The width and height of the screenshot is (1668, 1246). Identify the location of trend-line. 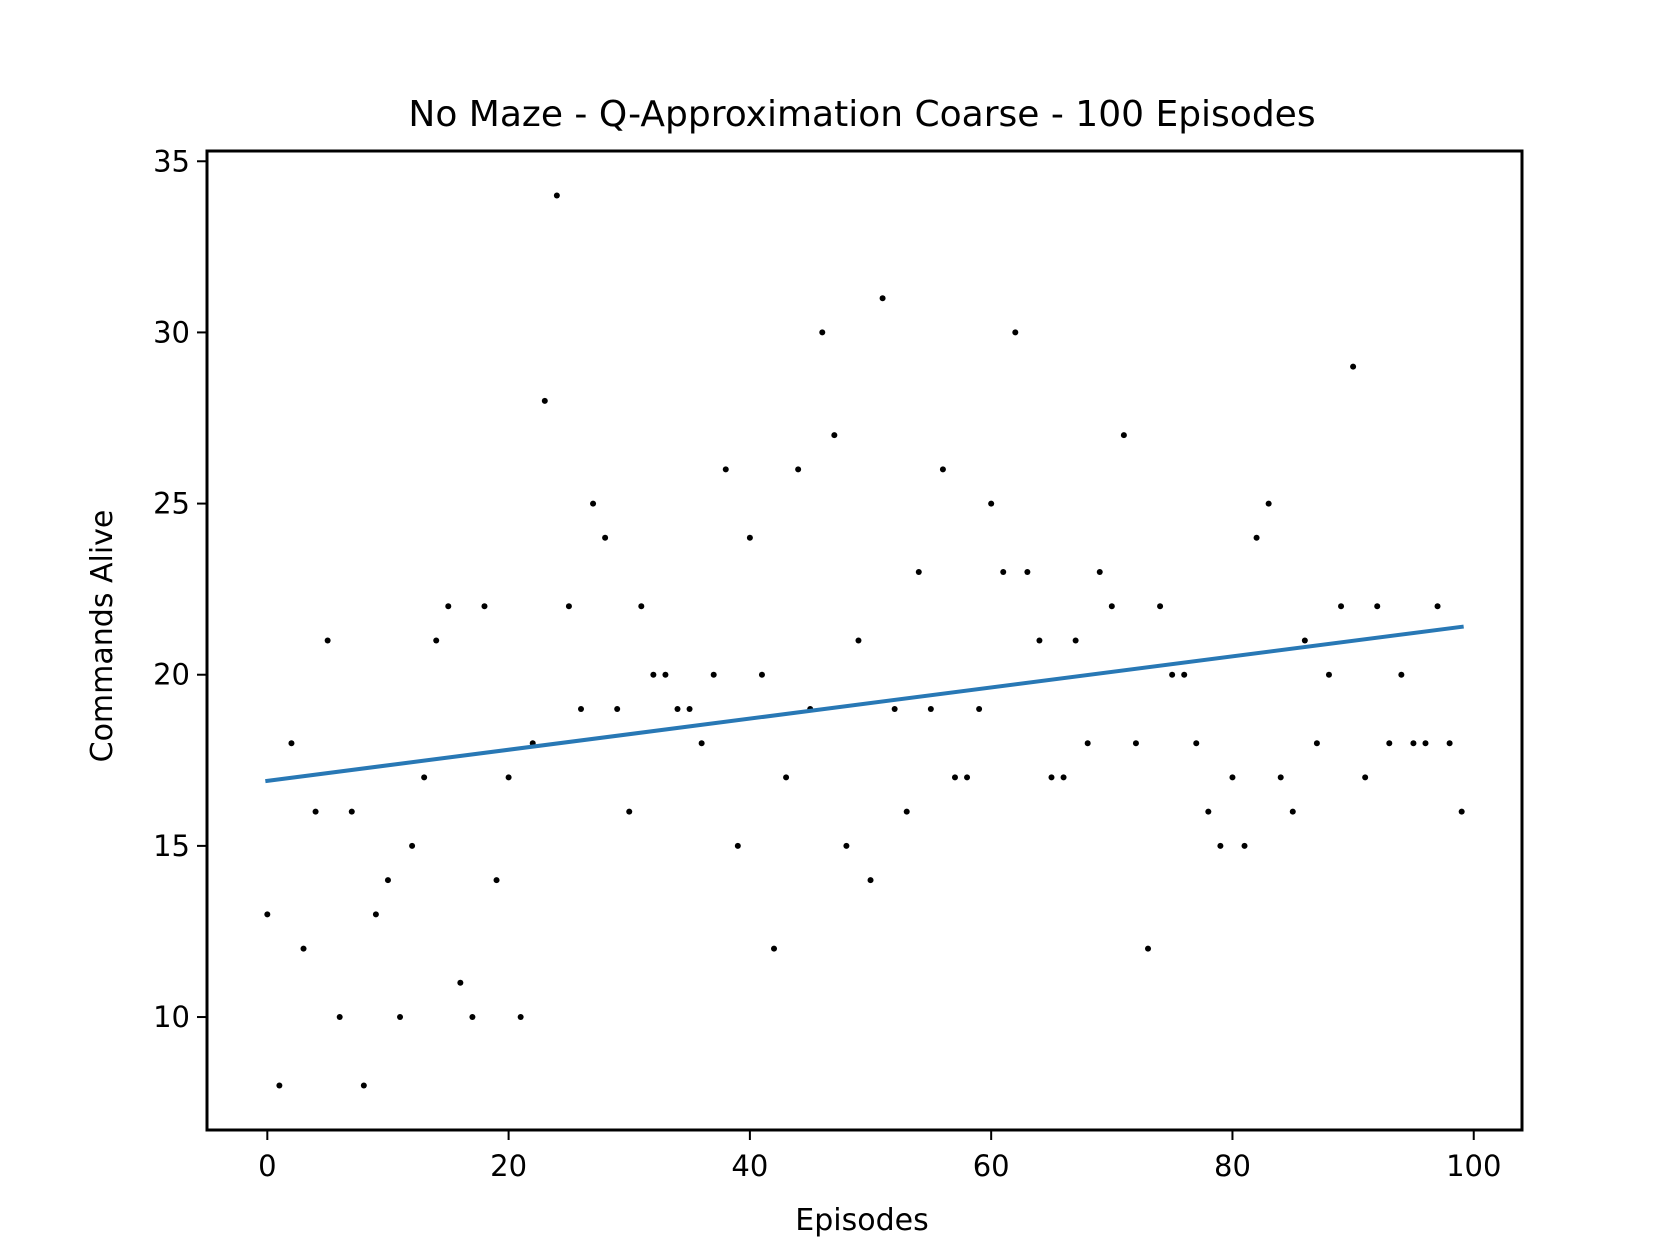
(864, 704).